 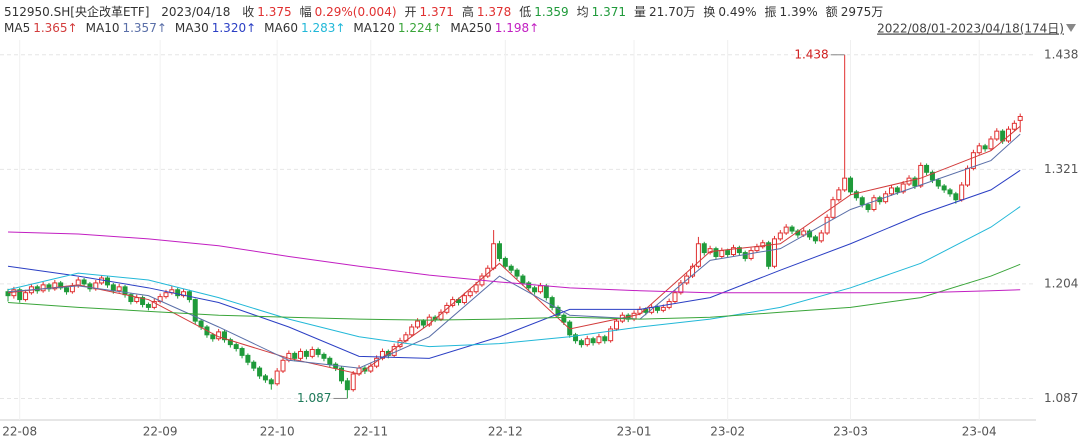 I want to click on field-label: 开, so click(x=410, y=12).